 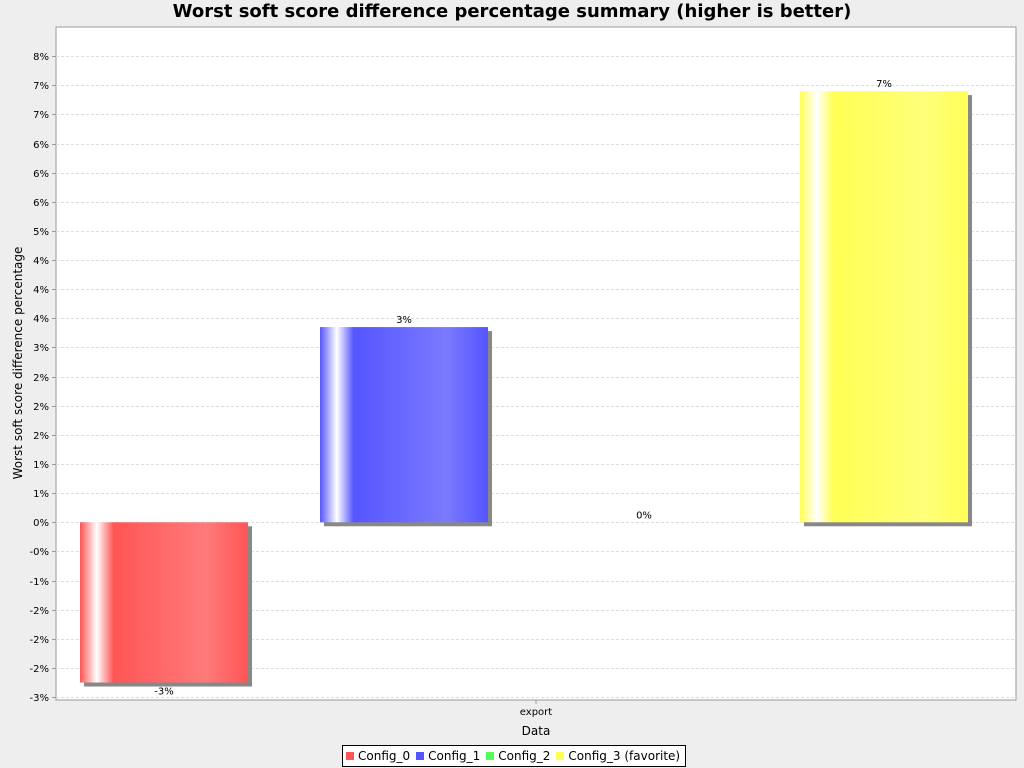 What do you see at coordinates (39, 552) in the screenshot?
I see `y-tick-label: -0%` at bounding box center [39, 552].